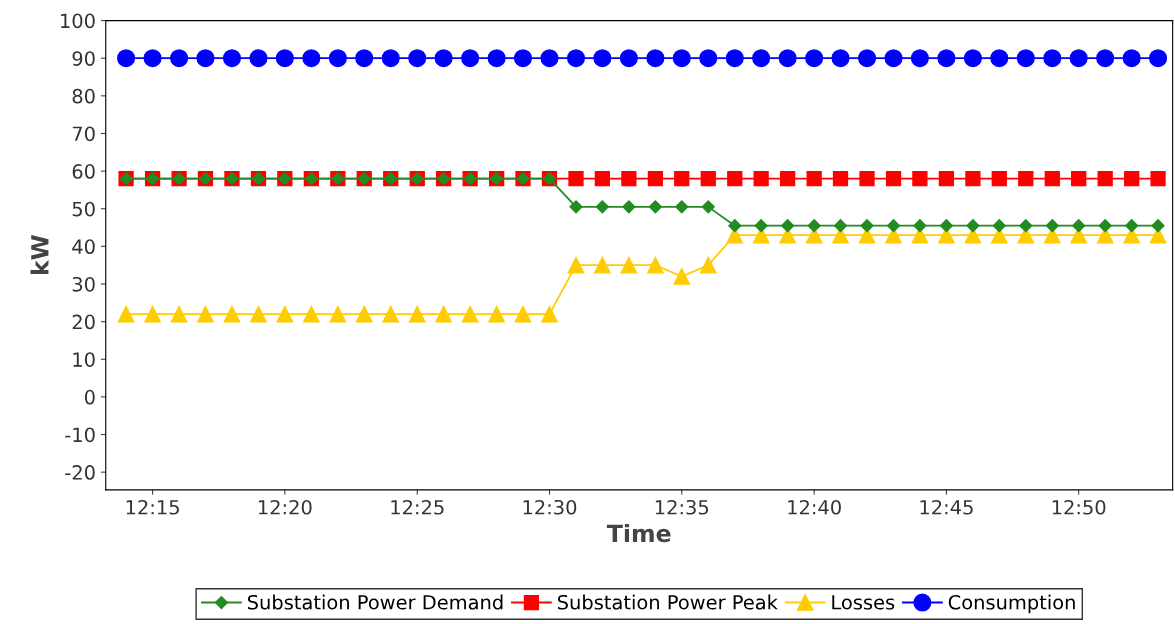 This screenshot has height=624, width=1175. Describe the element at coordinates (39, 255) in the screenshot. I see `y-axis-title: kW` at that location.